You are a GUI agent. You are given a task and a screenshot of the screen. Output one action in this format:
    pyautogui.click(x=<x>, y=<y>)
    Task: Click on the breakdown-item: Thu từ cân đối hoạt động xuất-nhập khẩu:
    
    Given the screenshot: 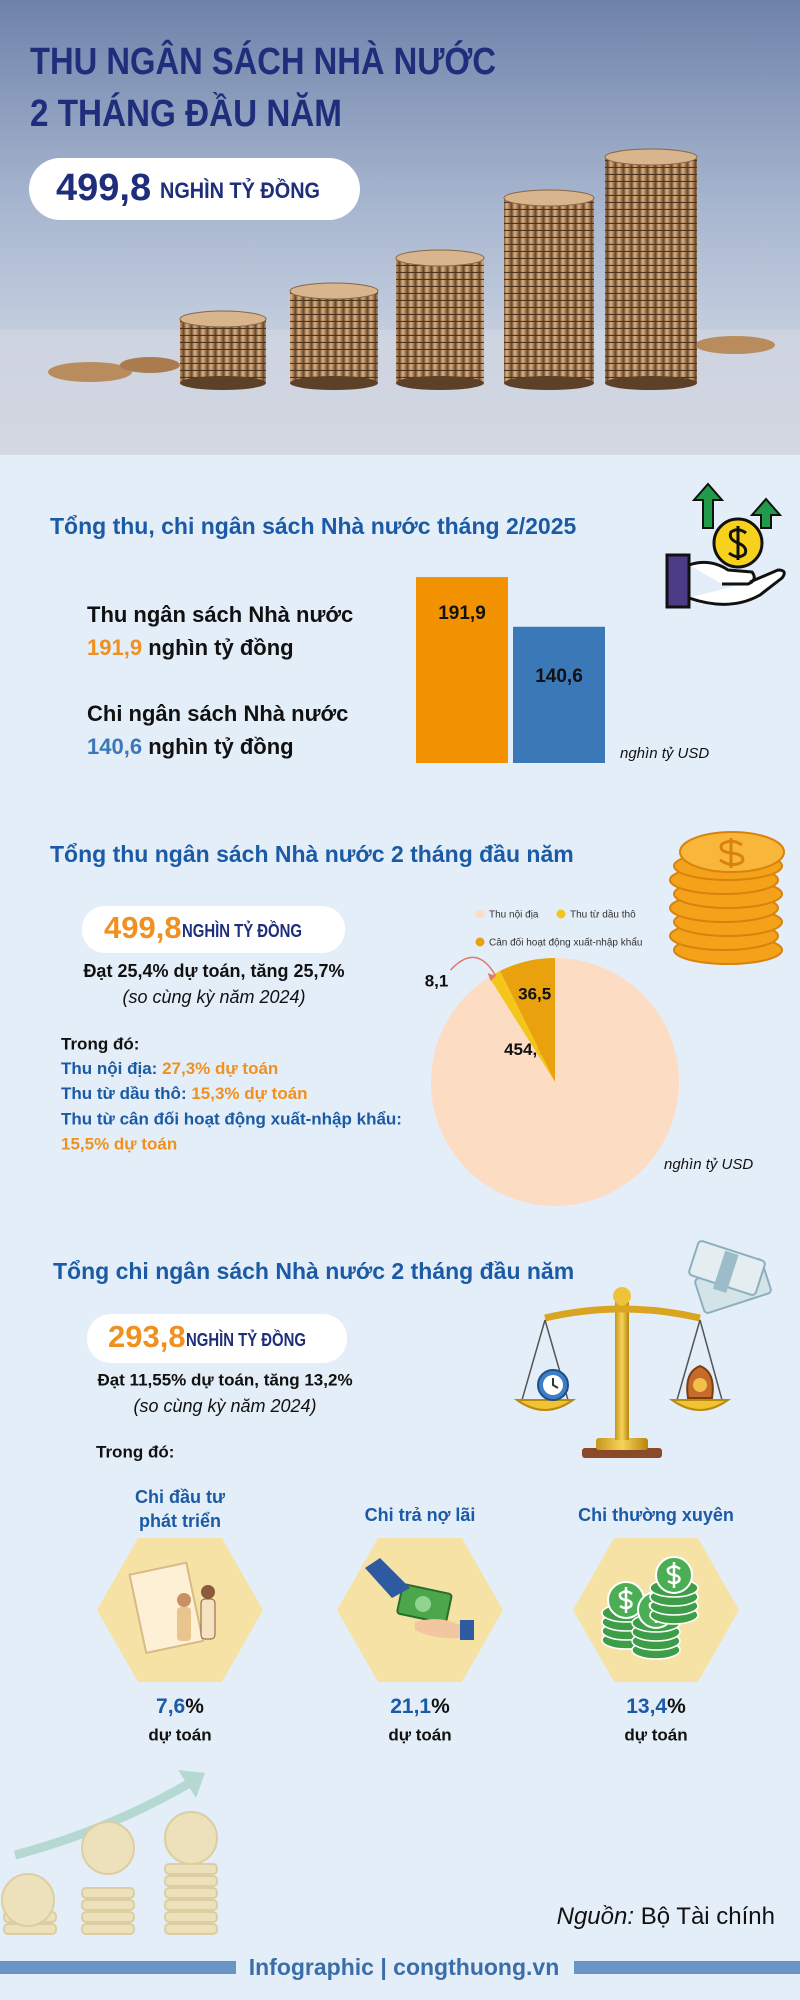 What is the action you would take?
    pyautogui.click(x=231, y=1118)
    